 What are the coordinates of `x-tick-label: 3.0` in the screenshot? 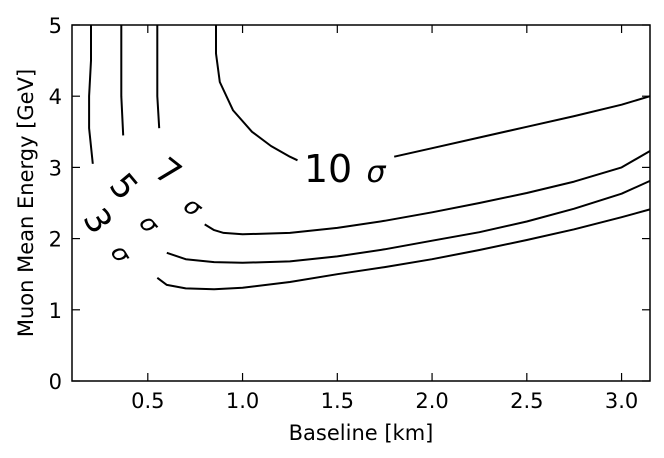 It's located at (621, 401).